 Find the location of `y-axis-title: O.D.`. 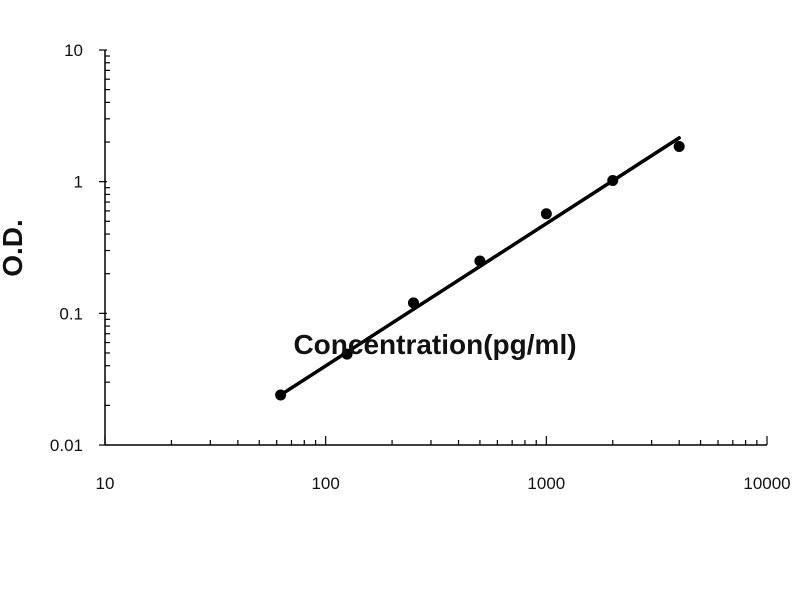

y-axis-title: O.D. is located at coordinates (14, 248).